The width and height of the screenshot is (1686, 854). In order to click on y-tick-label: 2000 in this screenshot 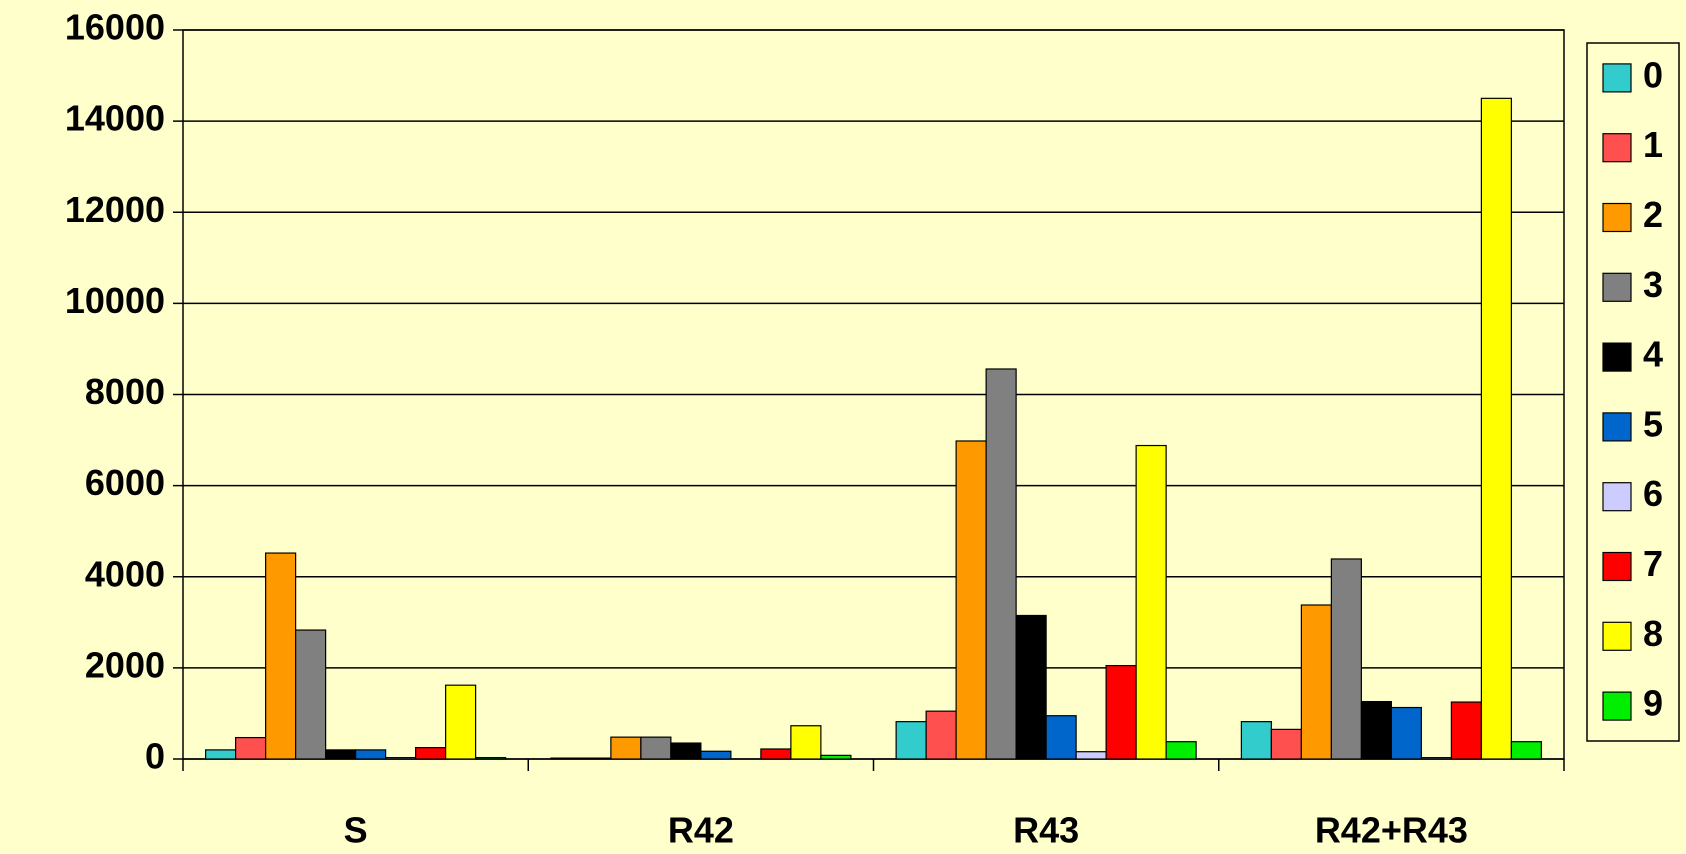, I will do `click(125, 664)`.